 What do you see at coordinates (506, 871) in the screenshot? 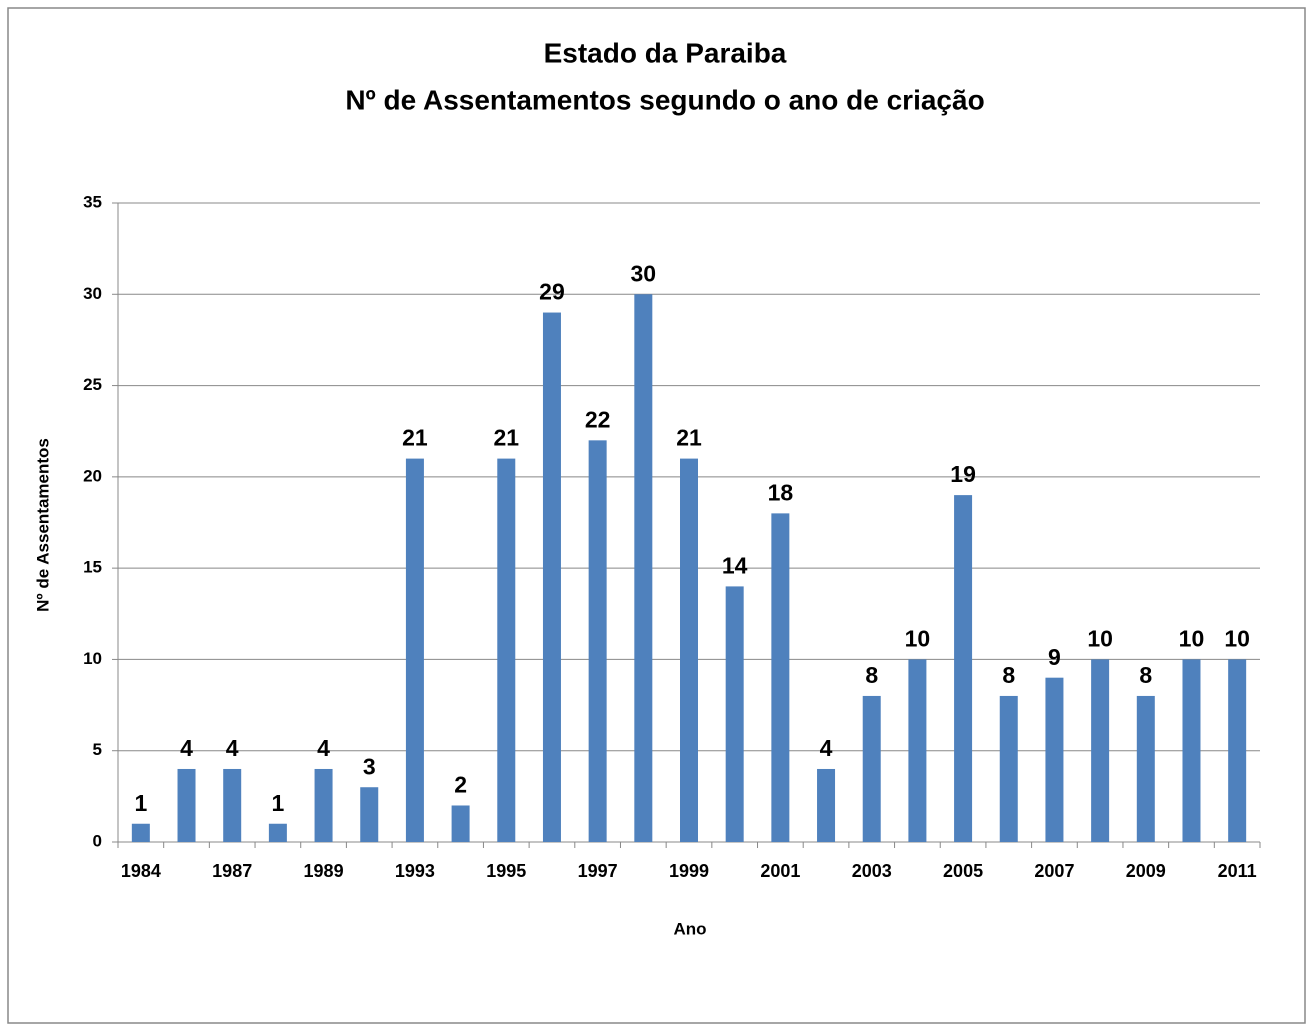
I see `x-tick-label: 1995` at bounding box center [506, 871].